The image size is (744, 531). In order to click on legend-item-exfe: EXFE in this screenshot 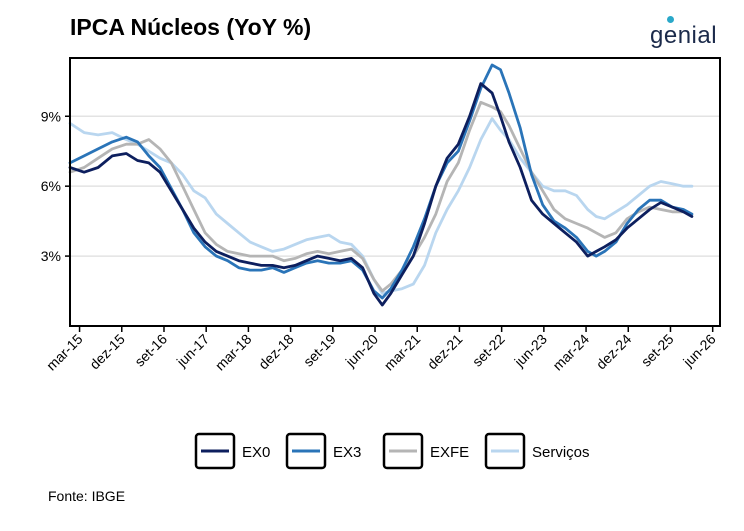, I will do `click(425, 451)`.